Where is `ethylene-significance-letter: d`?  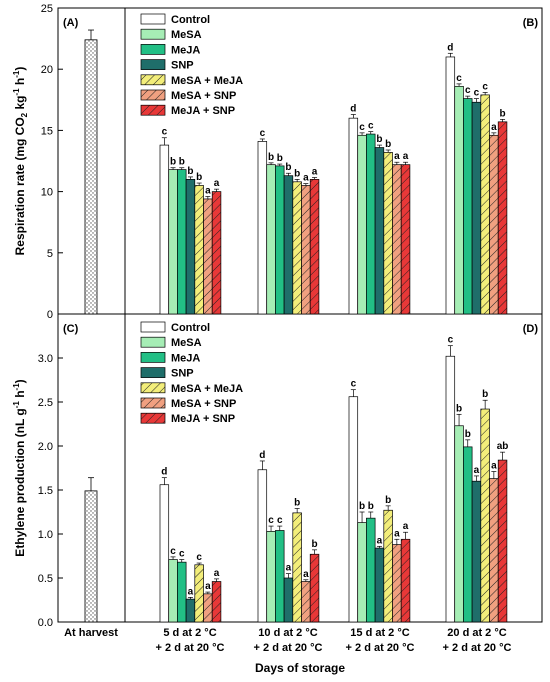 ethylene-significance-letter: d is located at coordinates (262, 455).